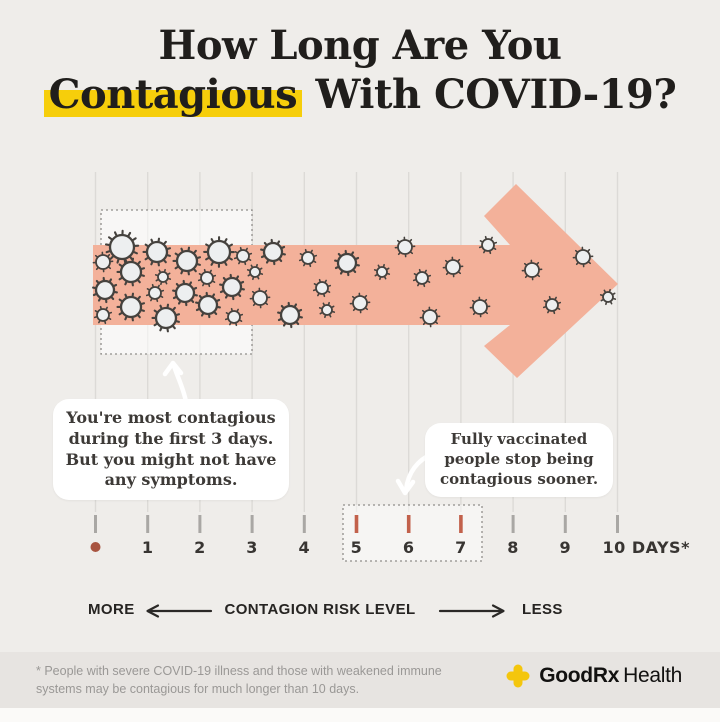 The width and height of the screenshot is (720, 722). What do you see at coordinates (111, 609) in the screenshot?
I see `risk-more-label: MORE` at bounding box center [111, 609].